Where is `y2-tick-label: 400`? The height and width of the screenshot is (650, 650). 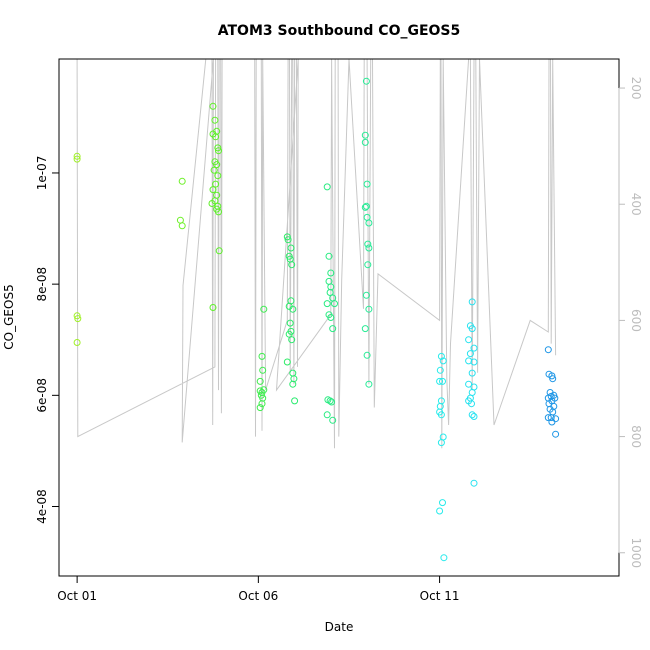 y2-tick-label: 400 is located at coordinates (636, 204).